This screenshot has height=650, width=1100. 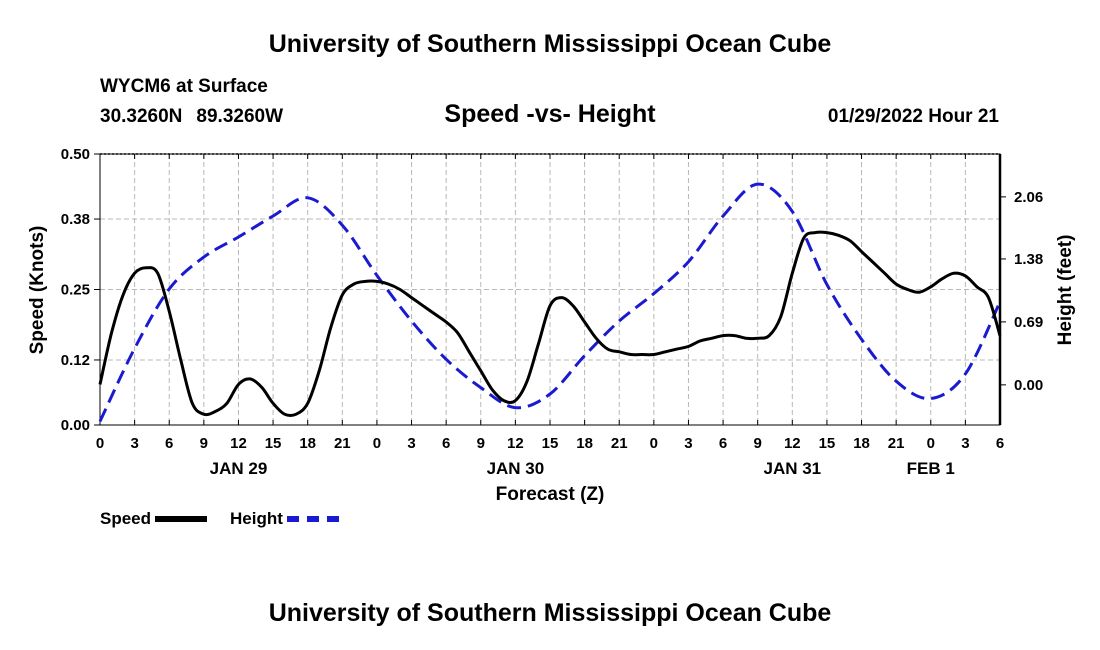 I want to click on y2-axis-label: Height (feet), so click(x=1065, y=290).